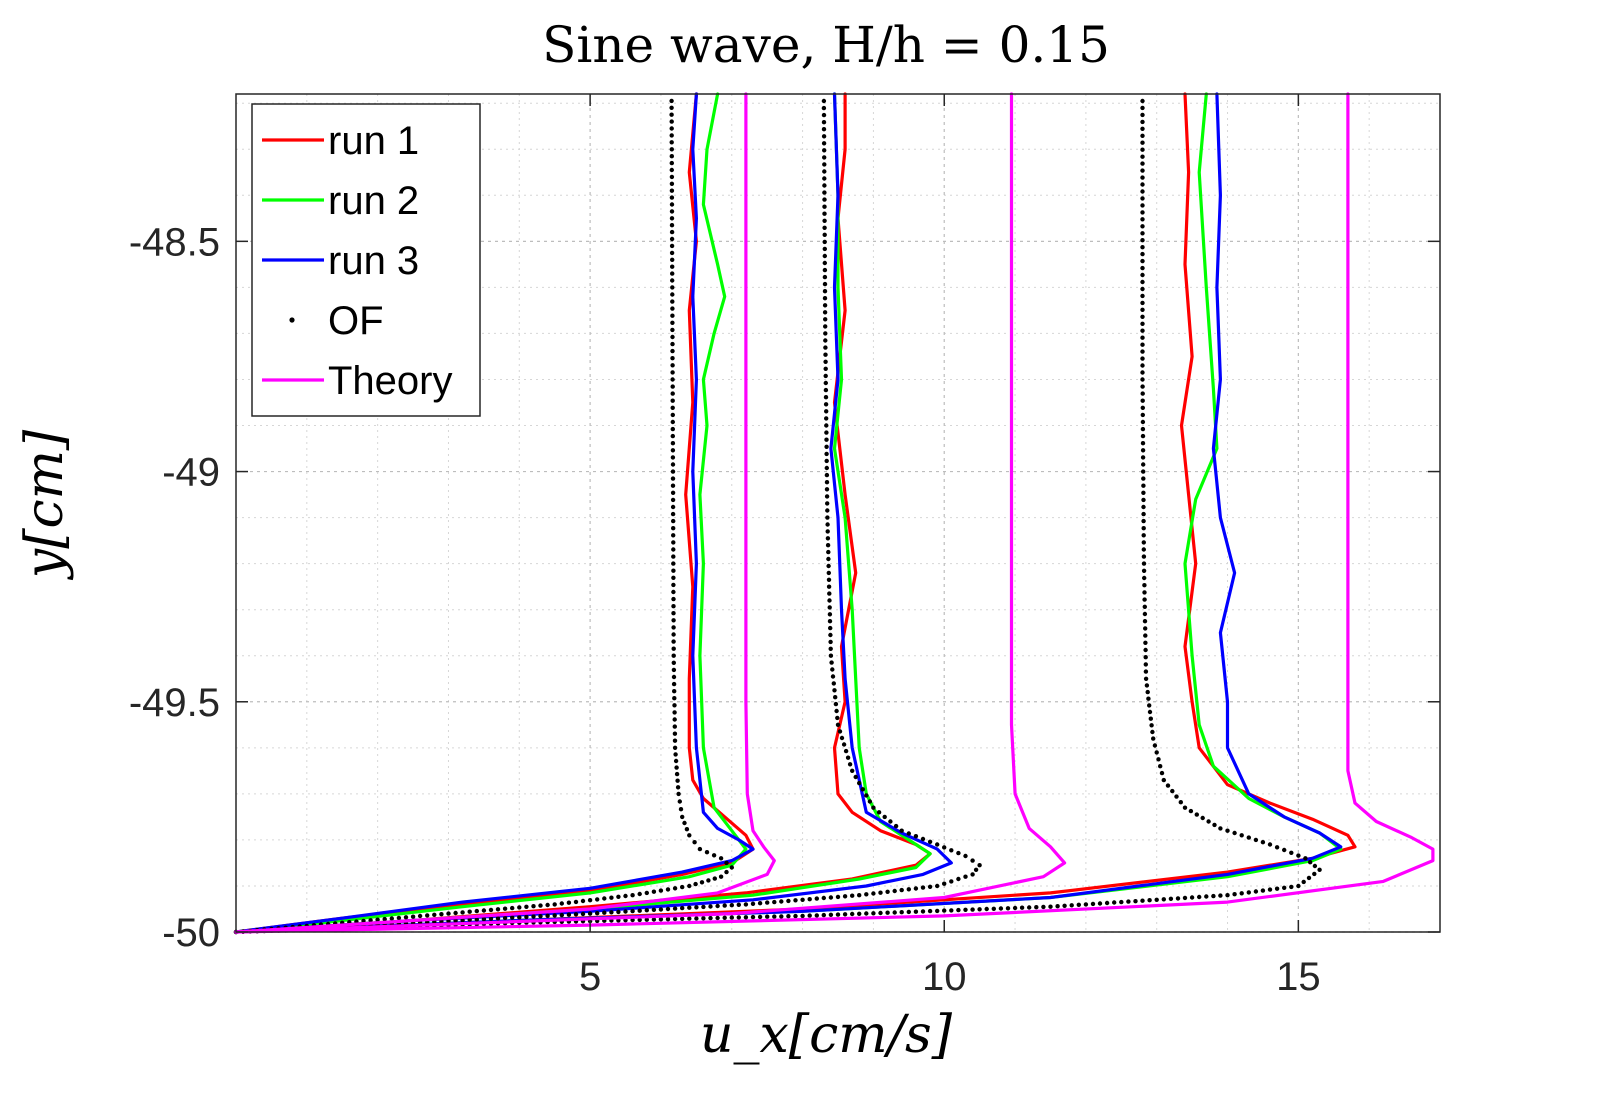 The image size is (1600, 1105). Describe the element at coordinates (373, 201) in the screenshot. I see `legend-label-run-2: run 2` at that location.